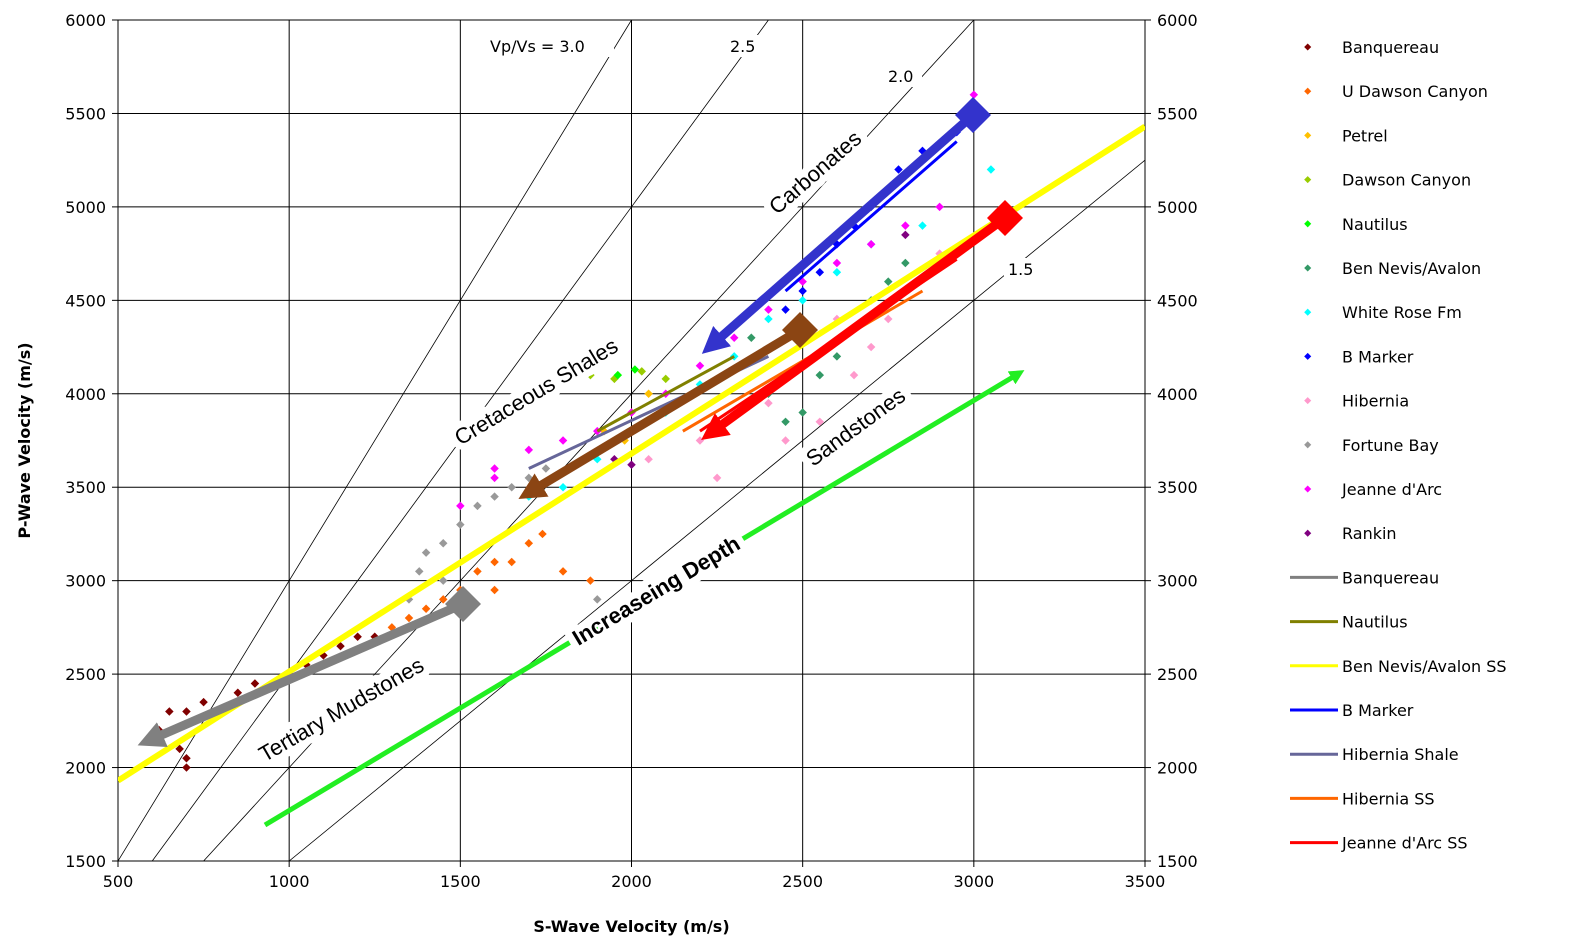 This screenshot has width=1574, height=942. Describe the element at coordinates (1020, 269) in the screenshot. I see `ratio-label: 1.5` at that location.